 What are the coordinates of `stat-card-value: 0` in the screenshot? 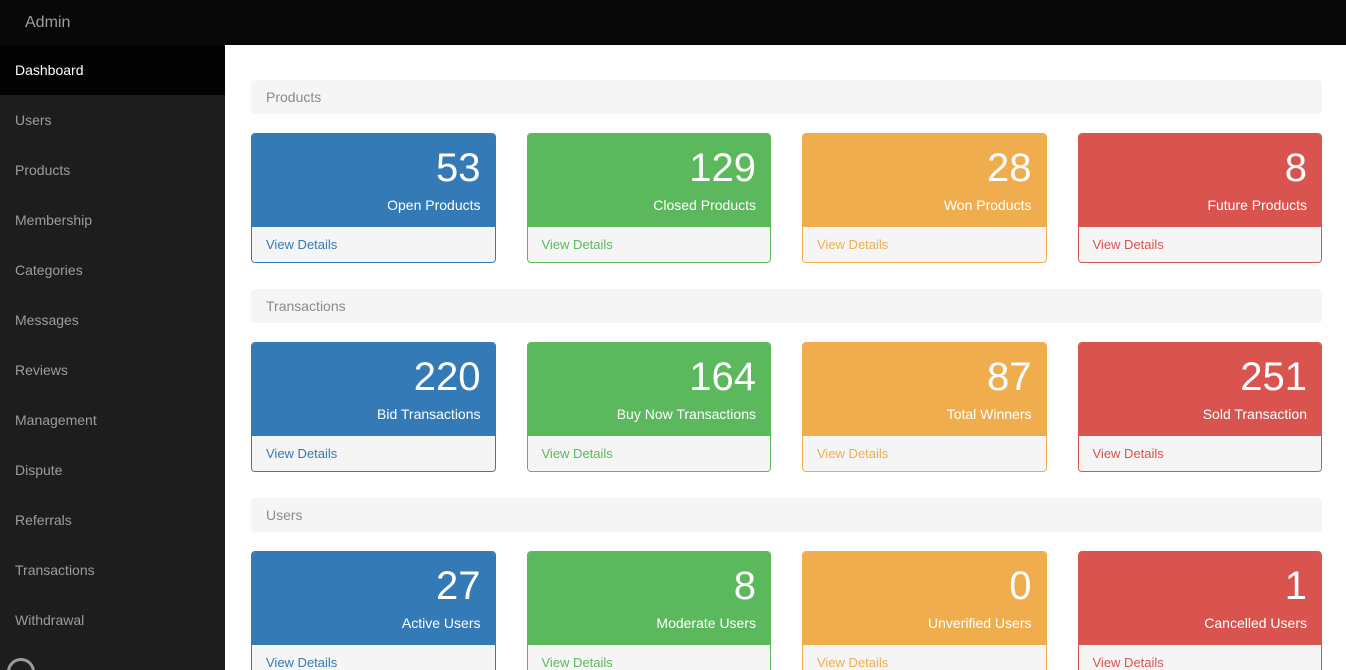 It's located at (1020, 586).